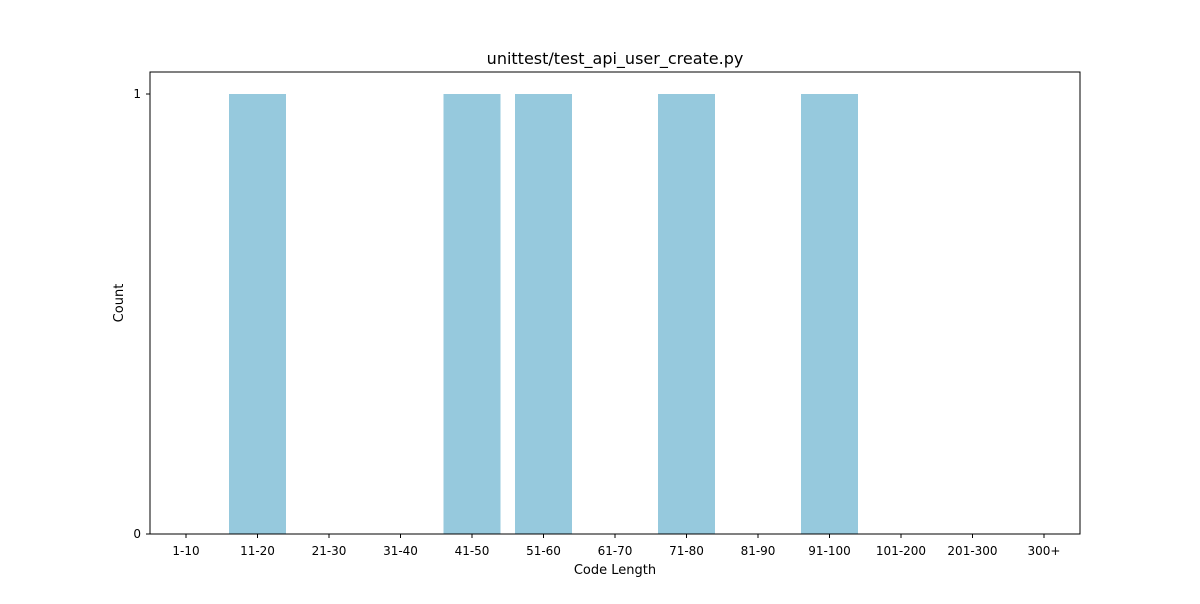 This screenshot has height=604, width=1200. What do you see at coordinates (137, 94) in the screenshot?
I see `y-tick-label: 1` at bounding box center [137, 94].